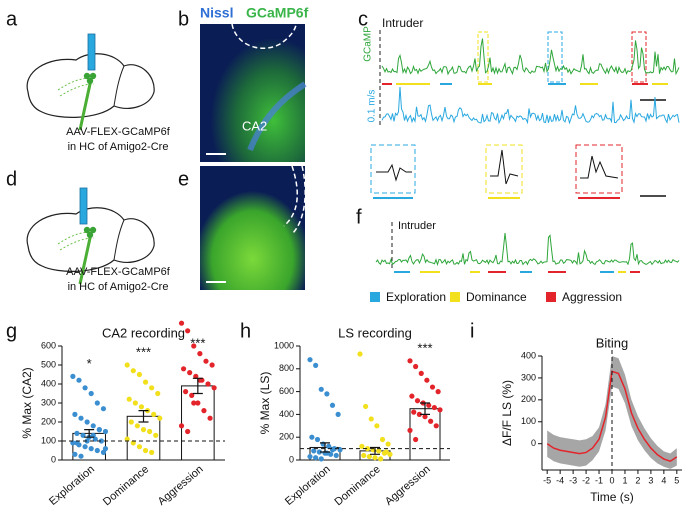 This screenshot has height=516, width=688. What do you see at coordinates (507, 413) in the screenshot?
I see `y-axis-label: ΔF/F LS (%)` at bounding box center [507, 413].